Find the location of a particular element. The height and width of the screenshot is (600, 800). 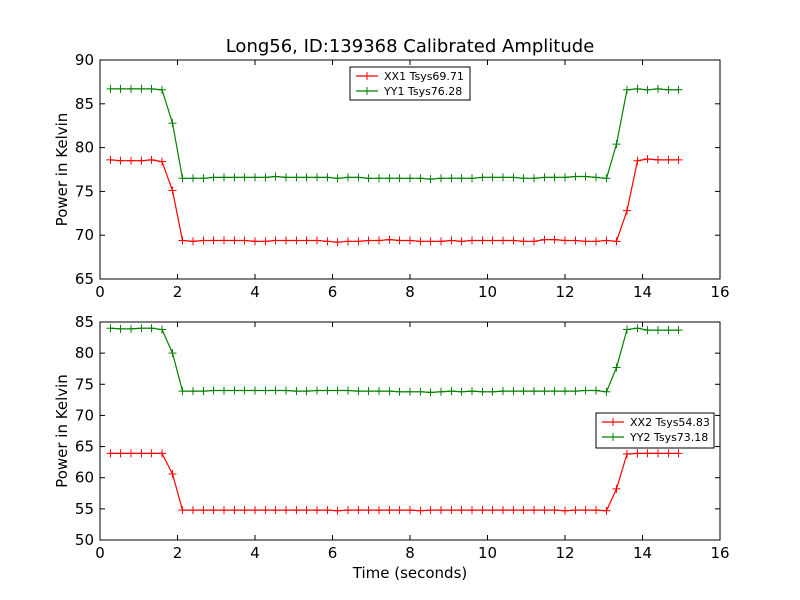

x-tick-label: 2 is located at coordinates (178, 292).